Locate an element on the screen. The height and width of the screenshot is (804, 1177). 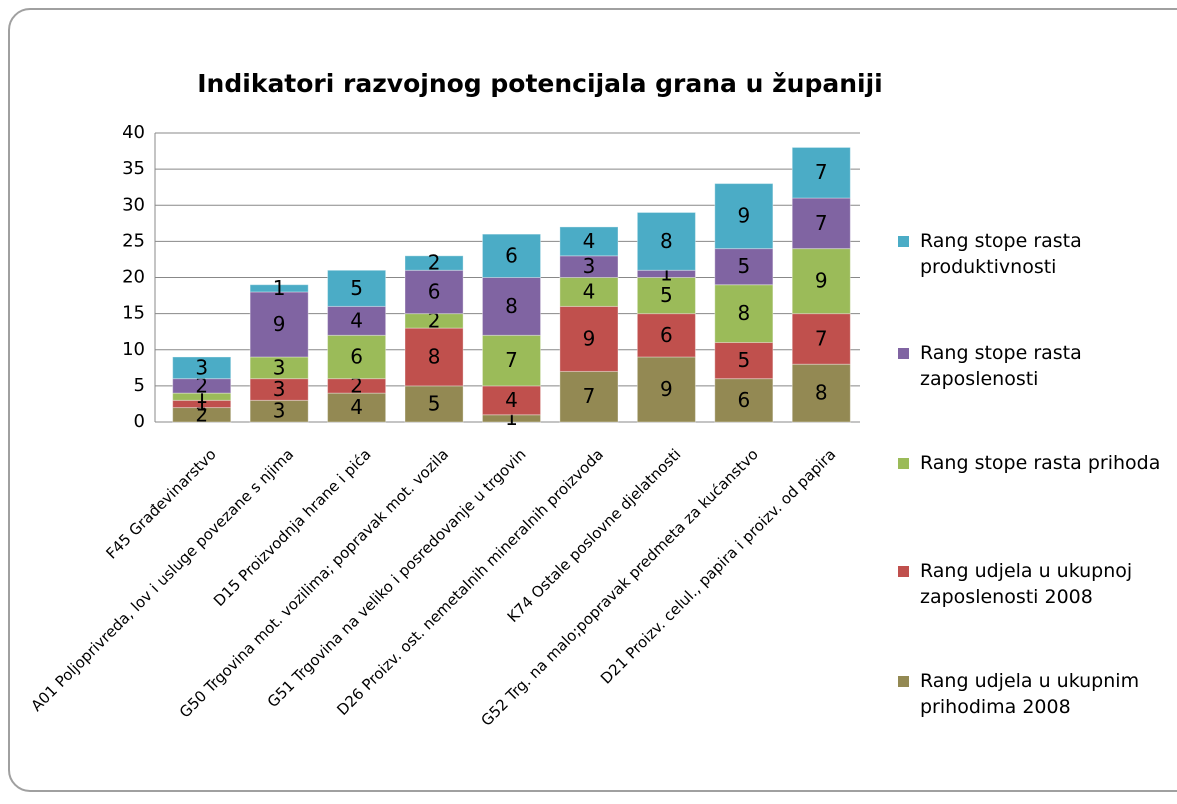
x-tick-group: K74 Ostale poslovne djelatnosti is located at coordinates (594, 535).